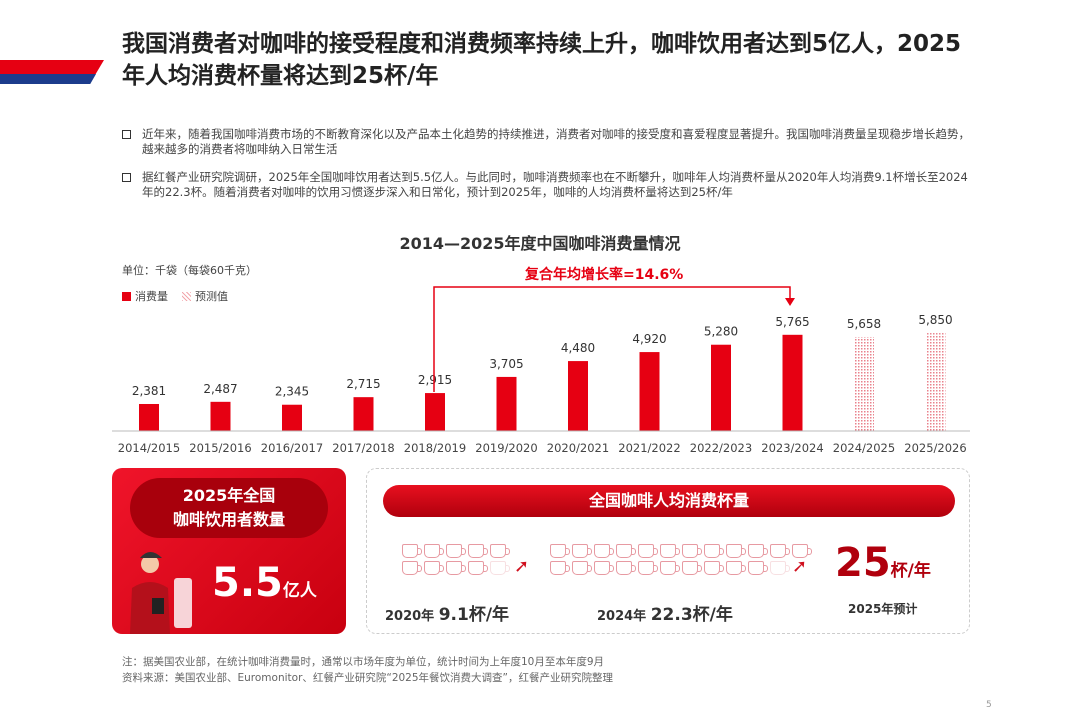  What do you see at coordinates (935, 382) in the screenshot?
I see `bar-forecast` at bounding box center [935, 382].